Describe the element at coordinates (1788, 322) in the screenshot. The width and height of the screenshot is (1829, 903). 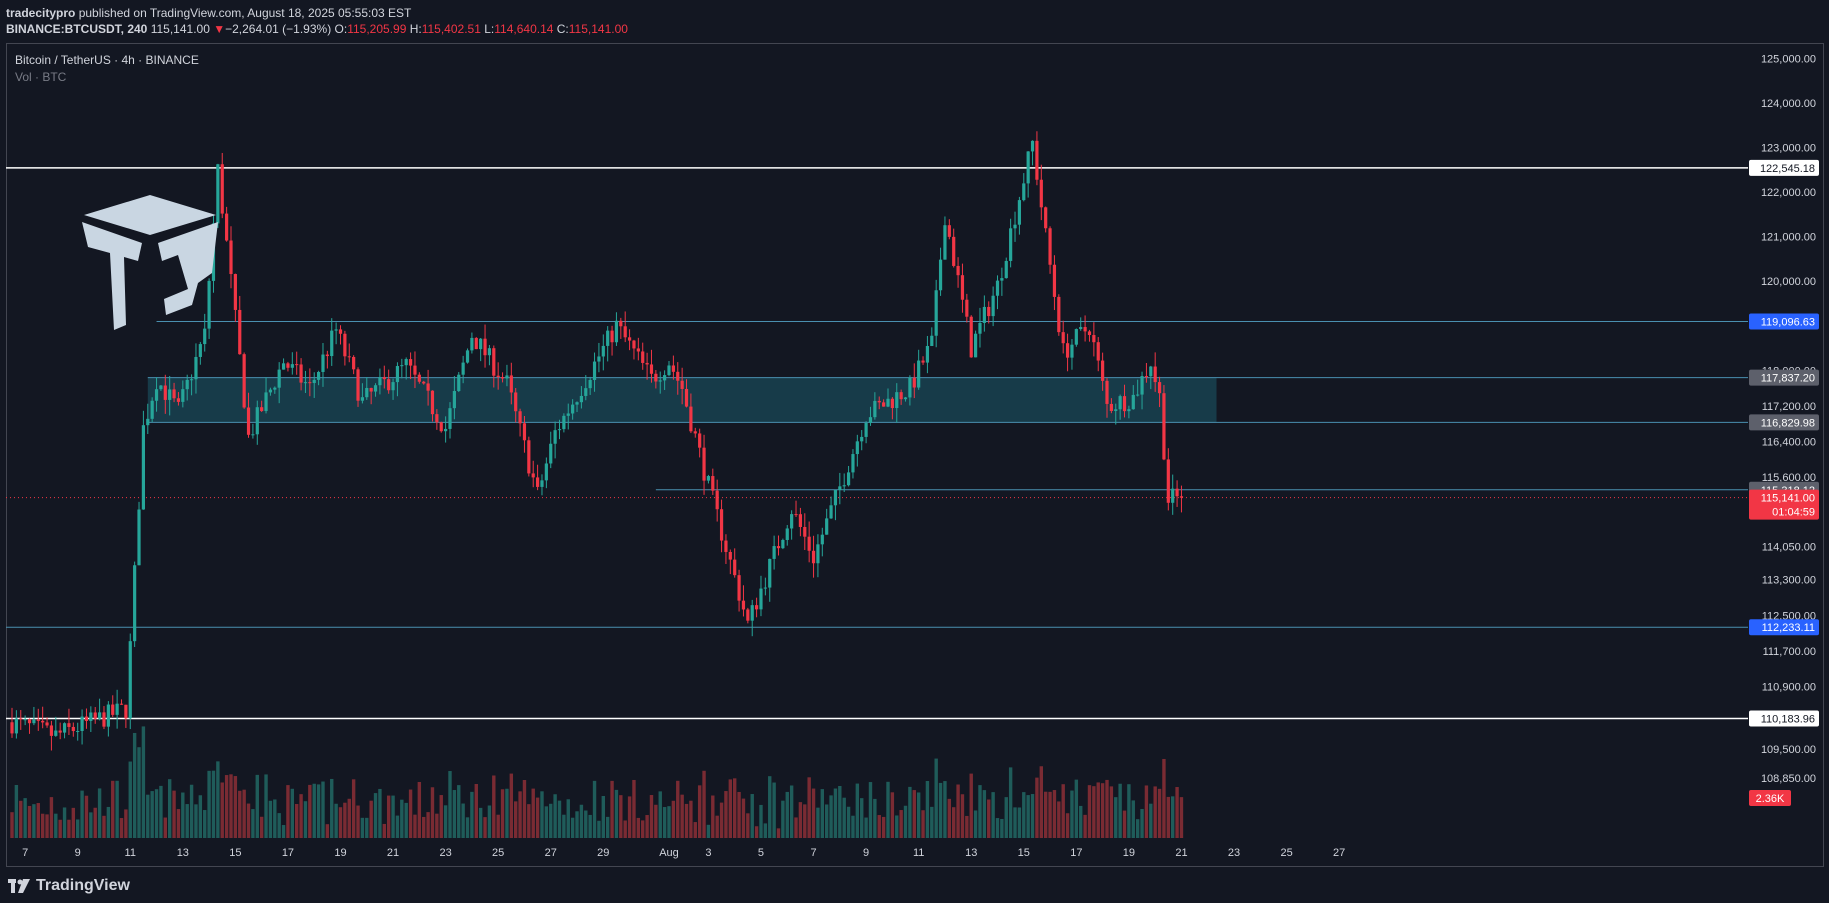
I see `level-price-label: 119,096.63` at that location.